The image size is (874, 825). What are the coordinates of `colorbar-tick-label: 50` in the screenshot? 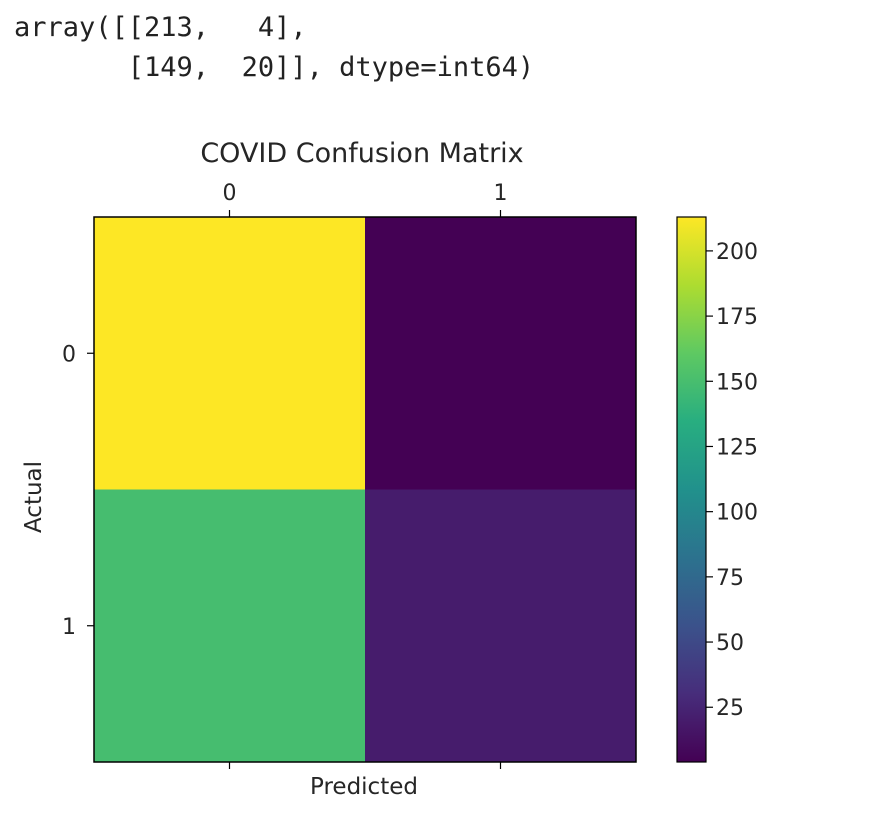 It's located at (730, 643).